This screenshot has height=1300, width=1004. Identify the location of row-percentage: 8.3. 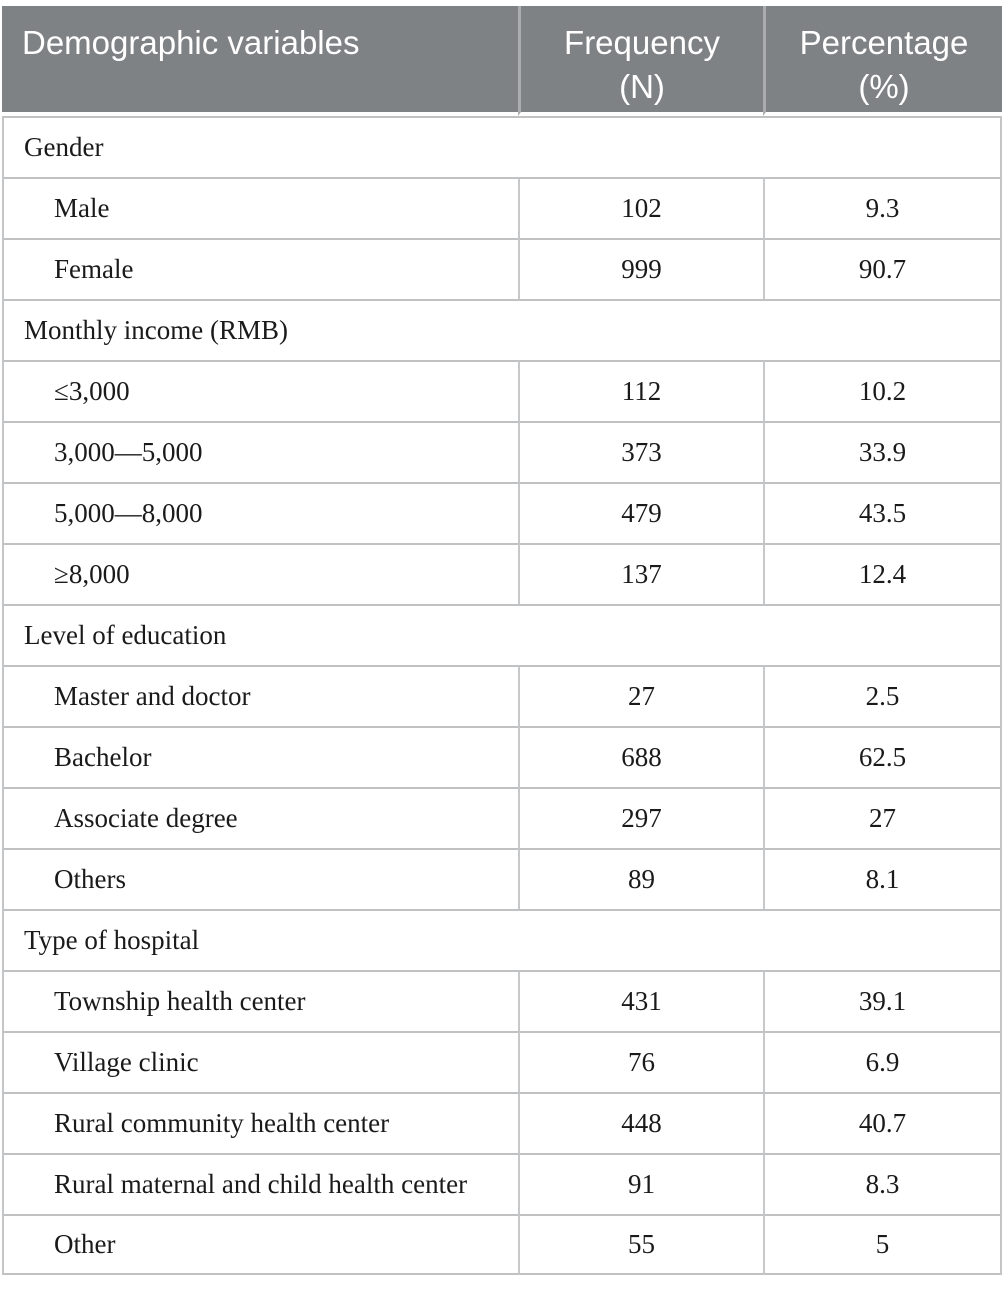
(882, 1183).